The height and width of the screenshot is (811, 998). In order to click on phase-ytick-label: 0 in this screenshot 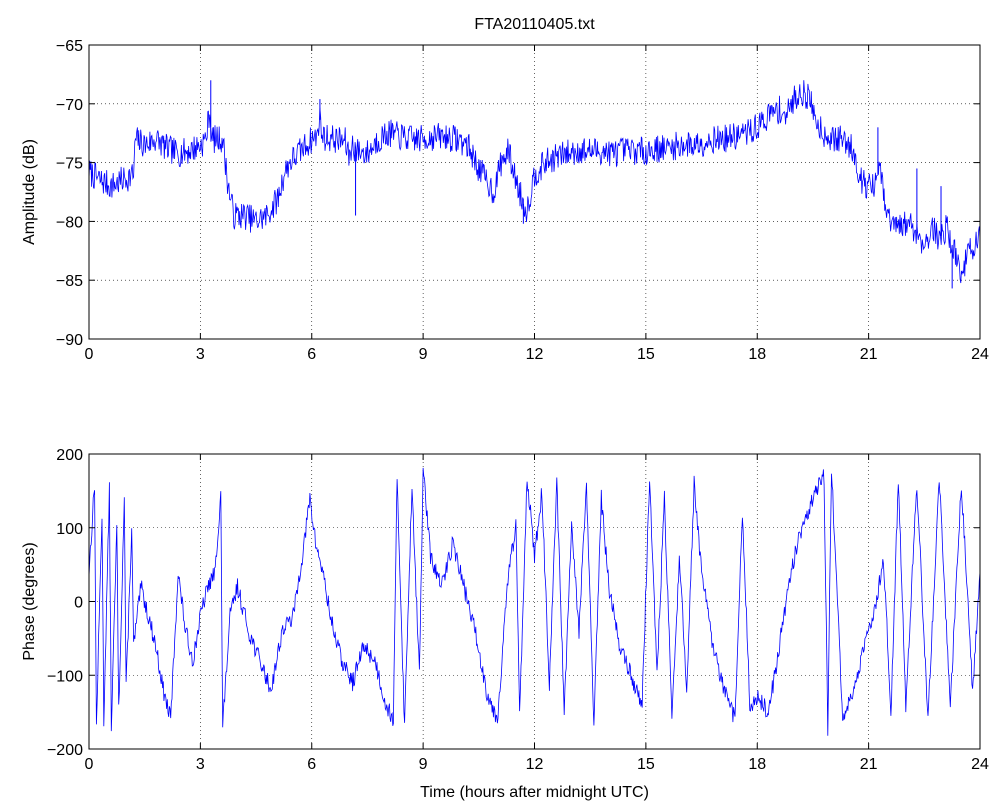, I will do `click(78, 603)`.